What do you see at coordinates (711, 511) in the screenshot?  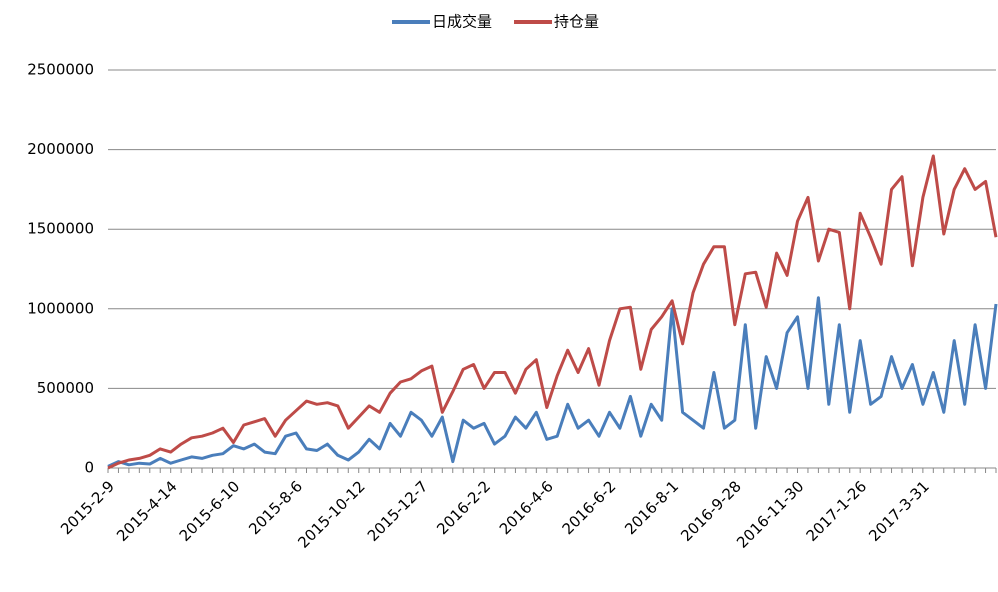 I see `x-tick-label: 2016-9-28` at bounding box center [711, 511].